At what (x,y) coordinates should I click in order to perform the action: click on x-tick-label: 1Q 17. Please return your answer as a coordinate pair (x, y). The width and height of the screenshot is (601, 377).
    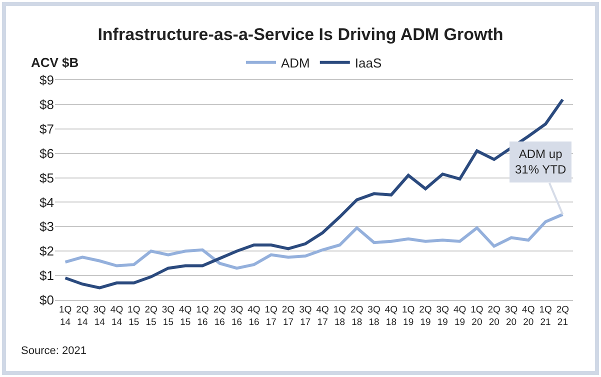
    Looking at the image, I should click on (271, 316).